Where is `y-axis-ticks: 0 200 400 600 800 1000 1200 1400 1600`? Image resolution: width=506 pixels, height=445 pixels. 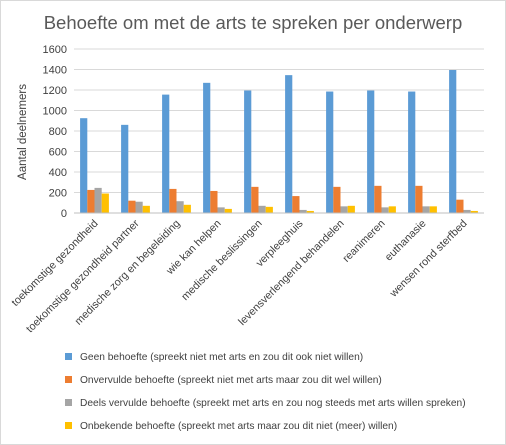 y-axis-ticks: 0 200 400 600 800 1000 1200 1400 1600 is located at coordinates (55, 132).